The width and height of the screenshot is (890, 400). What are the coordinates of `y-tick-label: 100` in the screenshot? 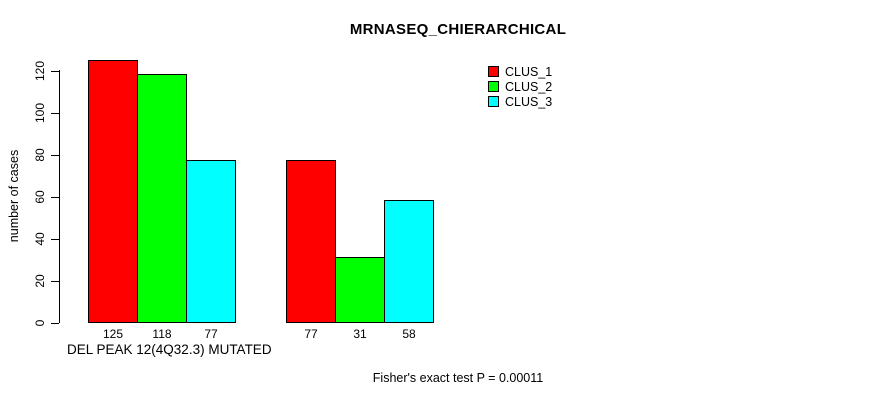 It's located at (40, 113).